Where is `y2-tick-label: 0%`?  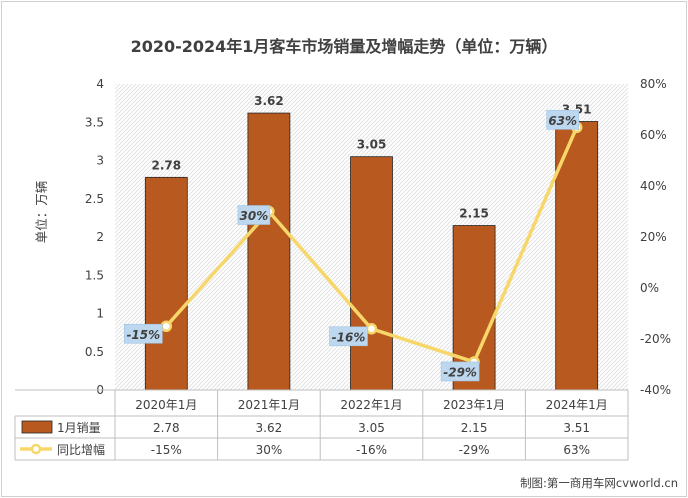 y2-tick-label: 0% is located at coordinates (649, 288).